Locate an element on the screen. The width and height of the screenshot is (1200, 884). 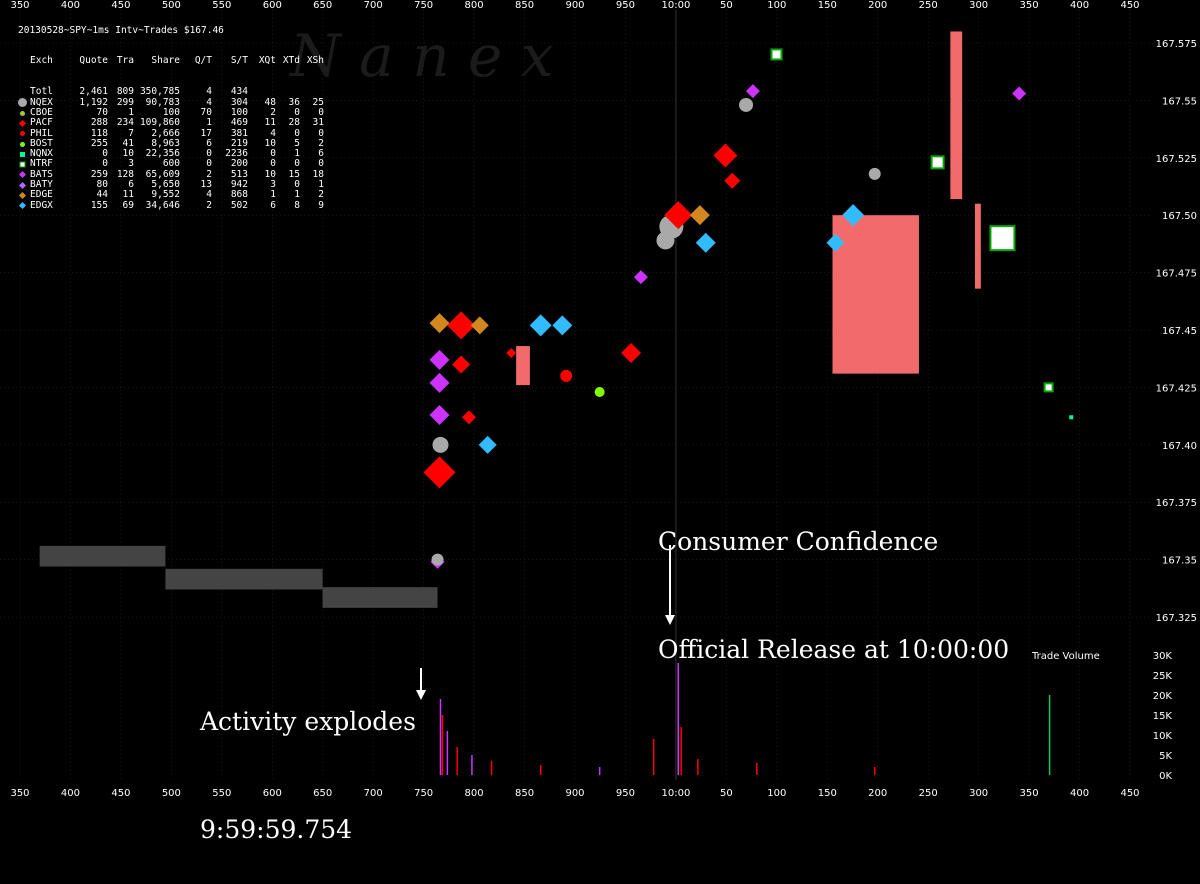
legend-cell-share: 5,650 is located at coordinates (165, 185).